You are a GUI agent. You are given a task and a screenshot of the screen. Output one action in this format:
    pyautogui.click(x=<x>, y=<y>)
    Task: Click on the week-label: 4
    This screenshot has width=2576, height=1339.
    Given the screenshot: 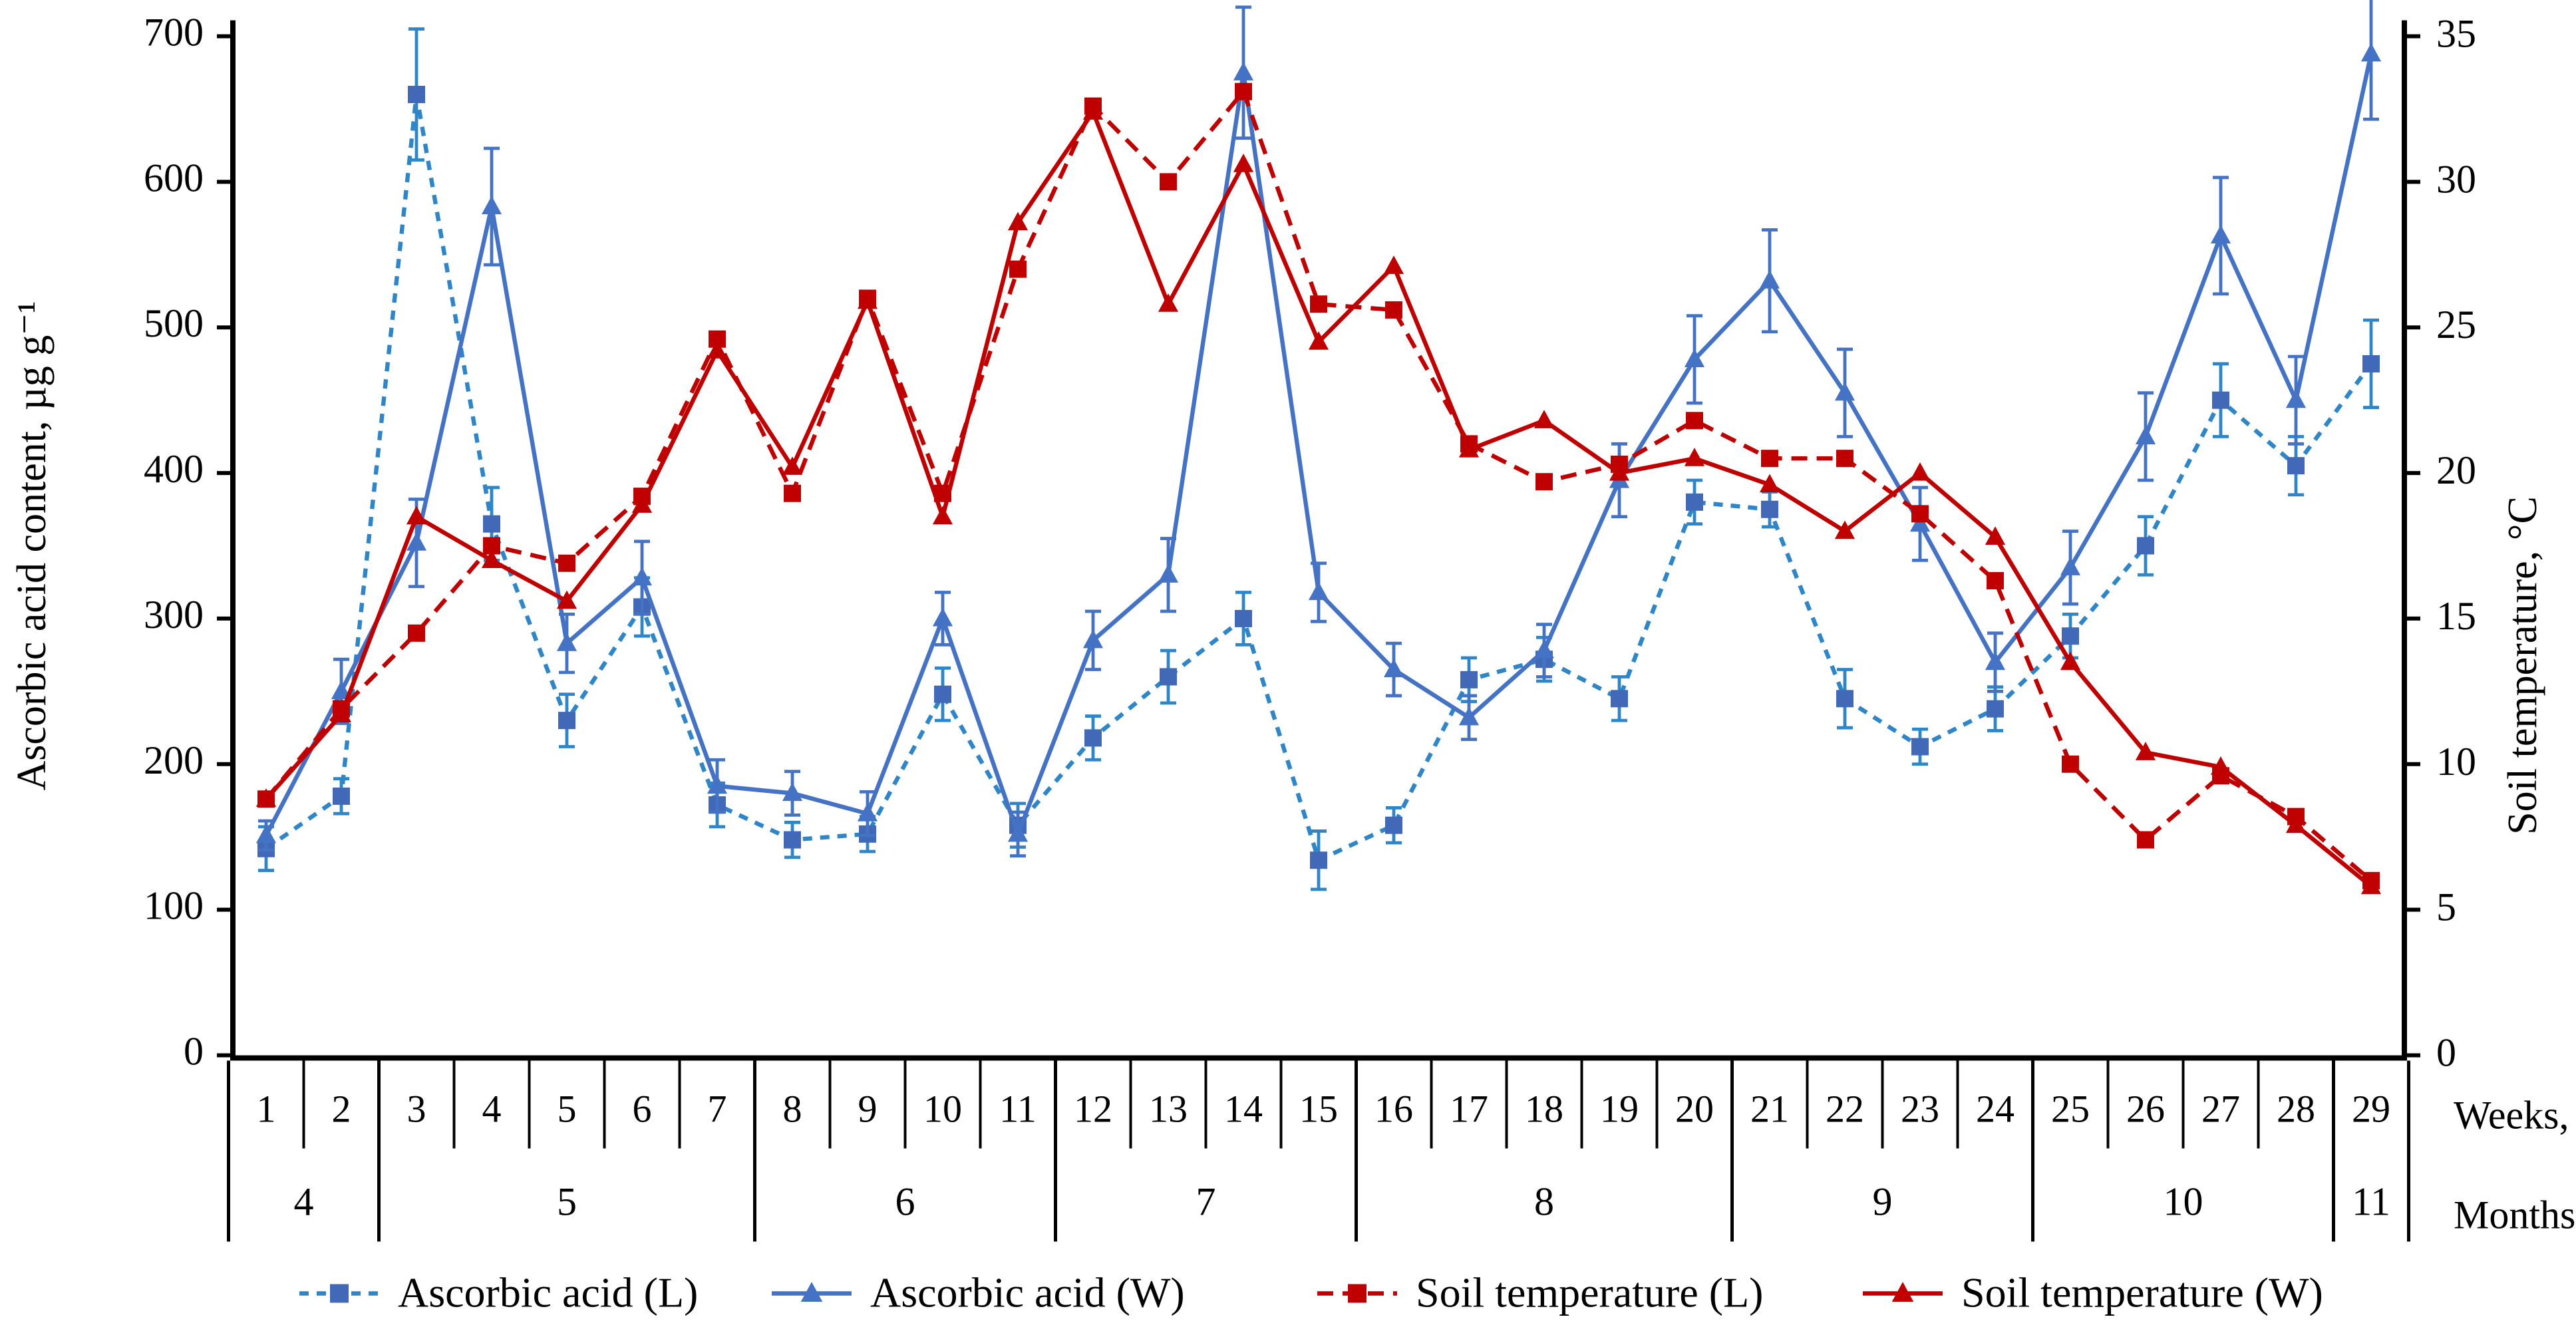 What is the action you would take?
    pyautogui.click(x=492, y=1109)
    